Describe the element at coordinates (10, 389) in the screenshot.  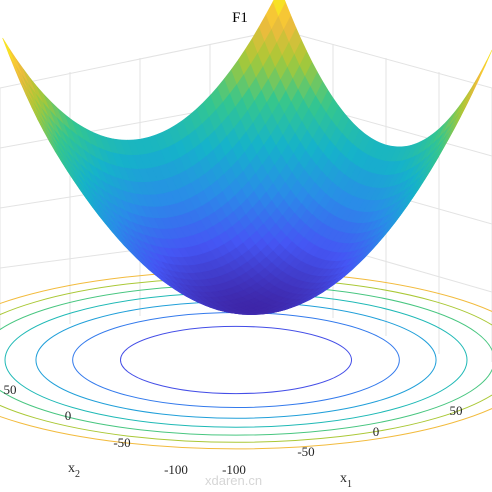
I see `x2-tick-label: 50` at that location.